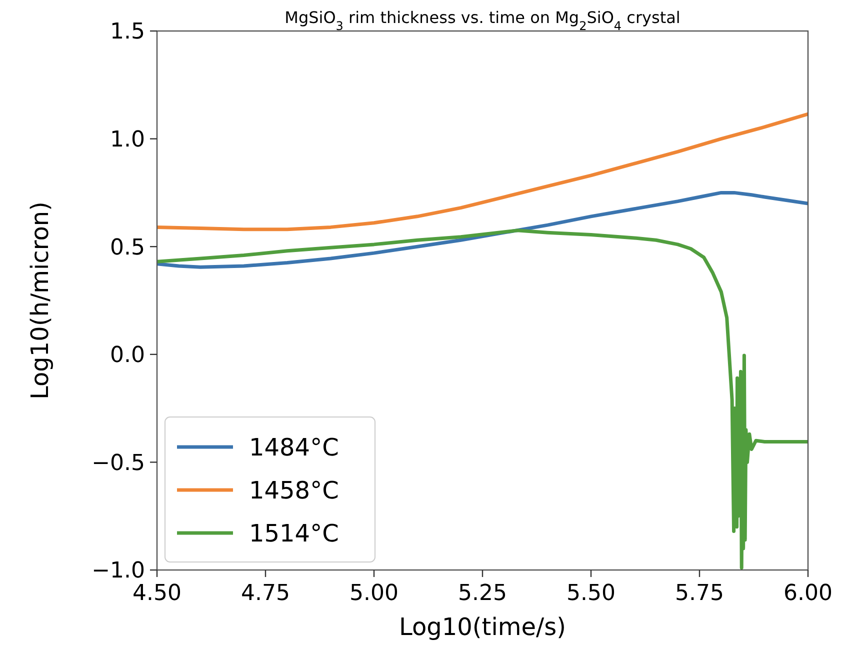 The height and width of the screenshot is (649, 860). I want to click on chart-title: MgSiO$_{3}$ rim thickness vs. time on Mg$_{2}$SiO$_{4}$ crystal, so click(482, 20).